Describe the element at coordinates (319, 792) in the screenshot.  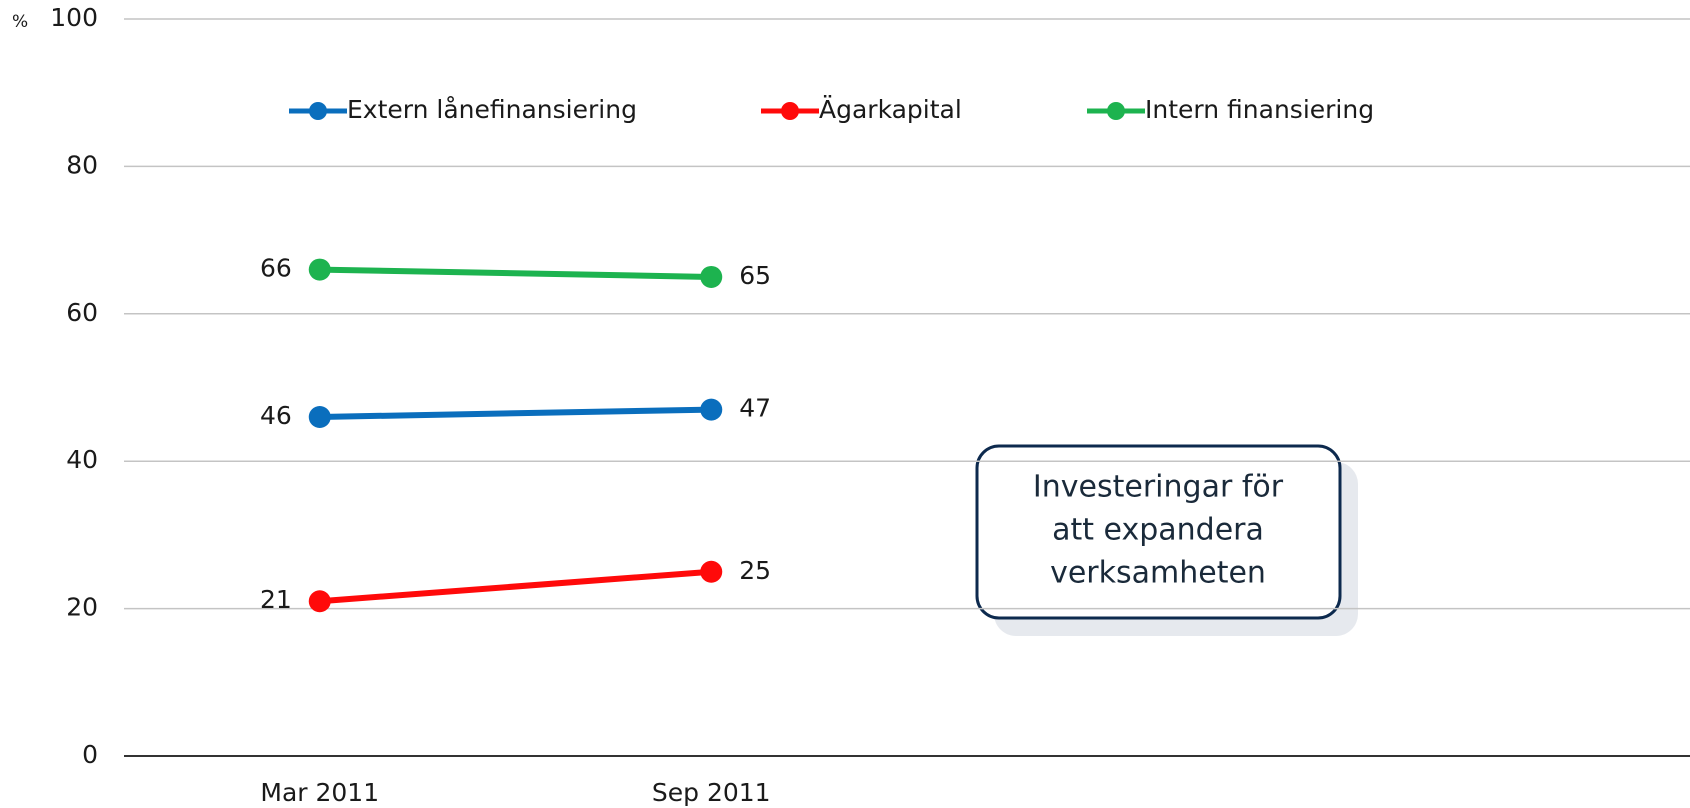
I see `x-tick-label: Mar 2011` at that location.